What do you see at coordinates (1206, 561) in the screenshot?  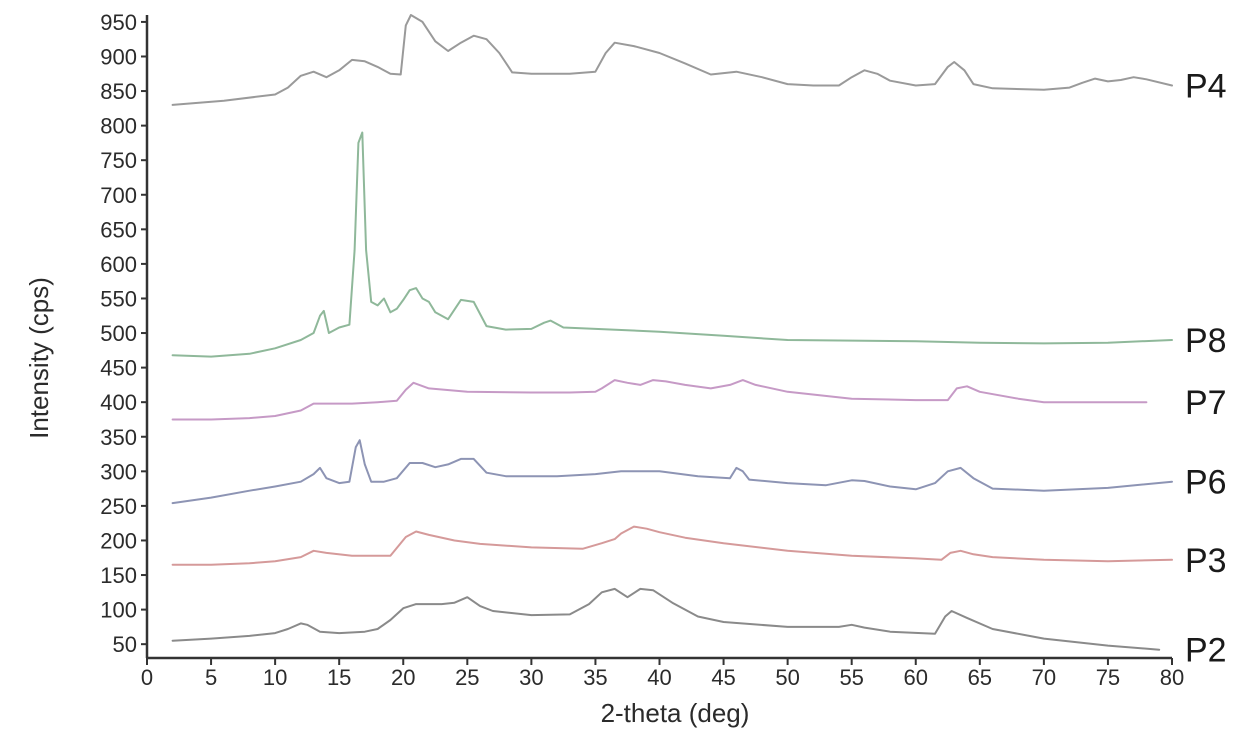 I see `series-label-p3: P3` at bounding box center [1206, 561].